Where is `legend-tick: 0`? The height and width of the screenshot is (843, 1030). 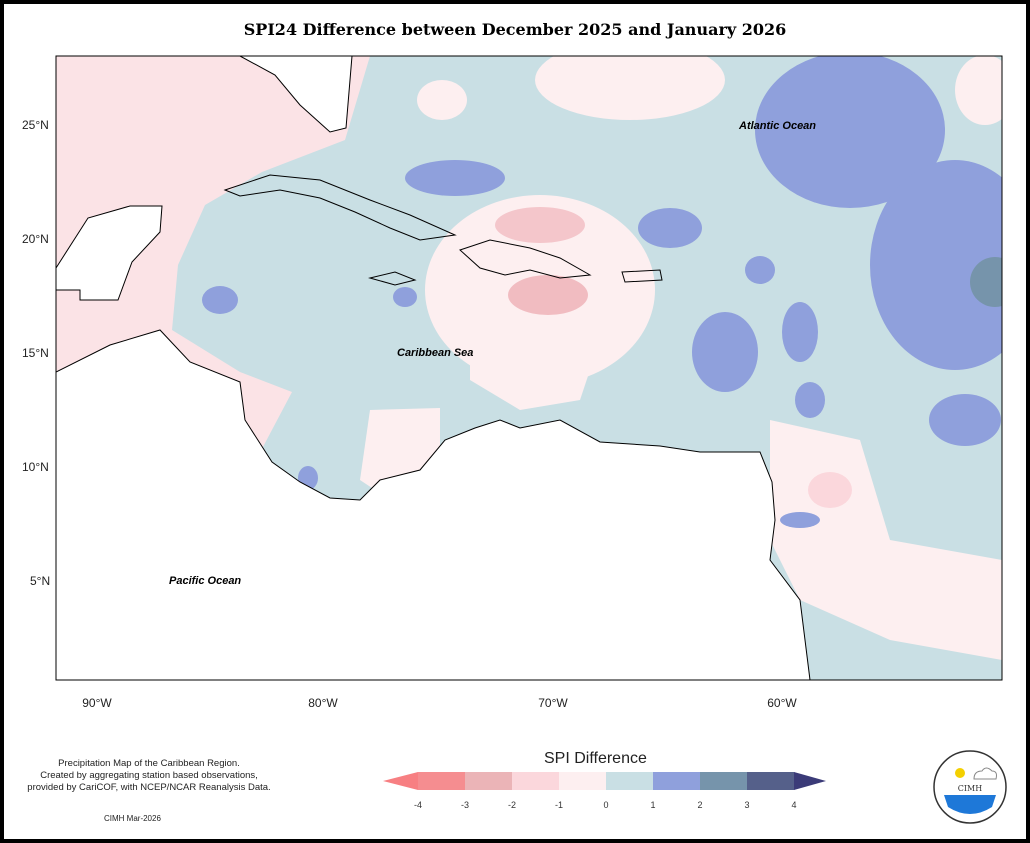 legend-tick: 0 is located at coordinates (606, 805).